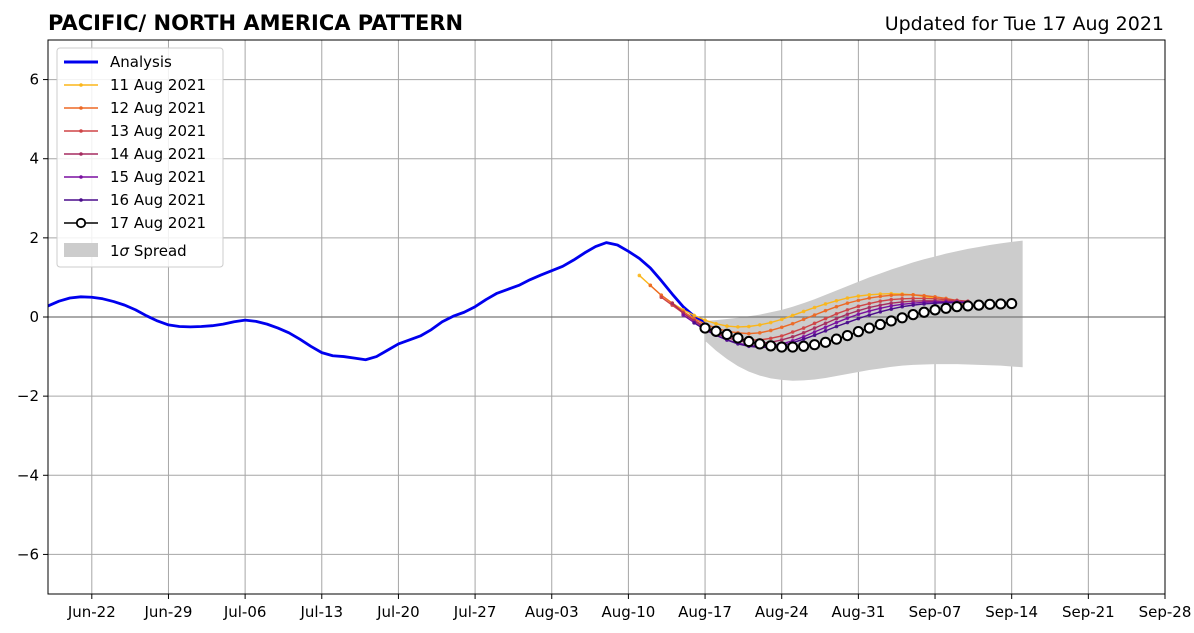  What do you see at coordinates (81, 177) in the screenshot?
I see `legend-marker-15-aug` at bounding box center [81, 177].